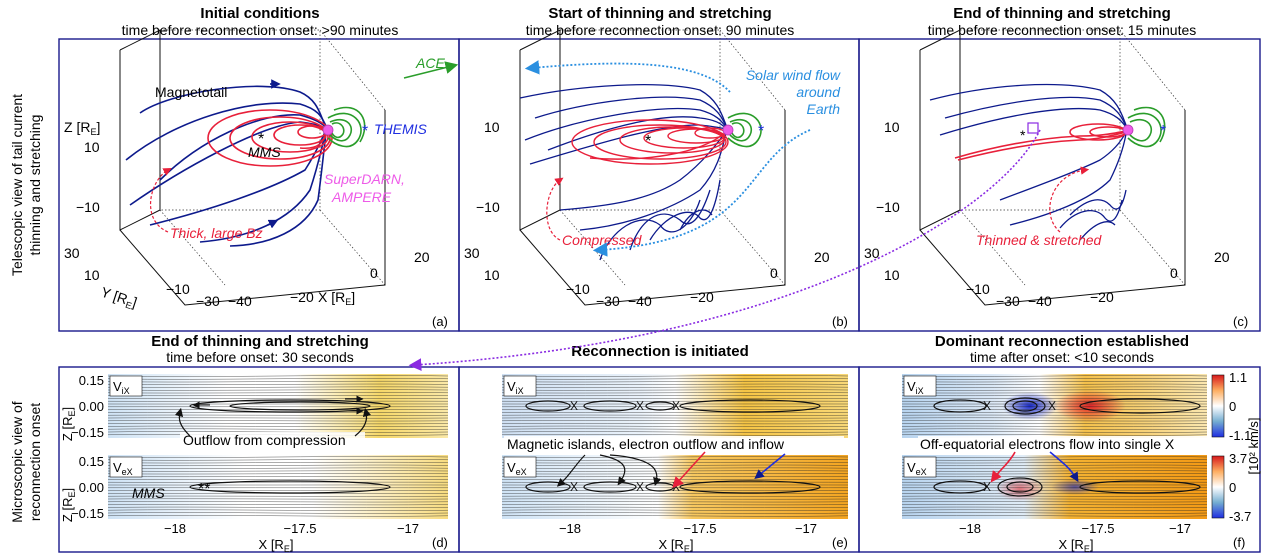 The image size is (1265, 556). What do you see at coordinates (1040, 142) in the screenshot?
I see `panel-c-red-lines` at bounding box center [1040, 142].